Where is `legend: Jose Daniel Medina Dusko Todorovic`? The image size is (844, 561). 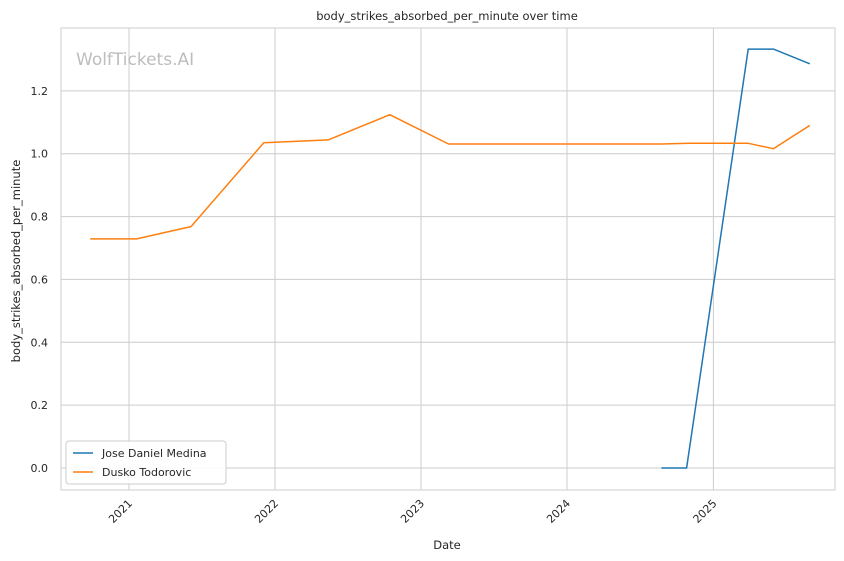 legend: Jose Daniel Medina Dusko Todorovic is located at coordinates (146, 462).